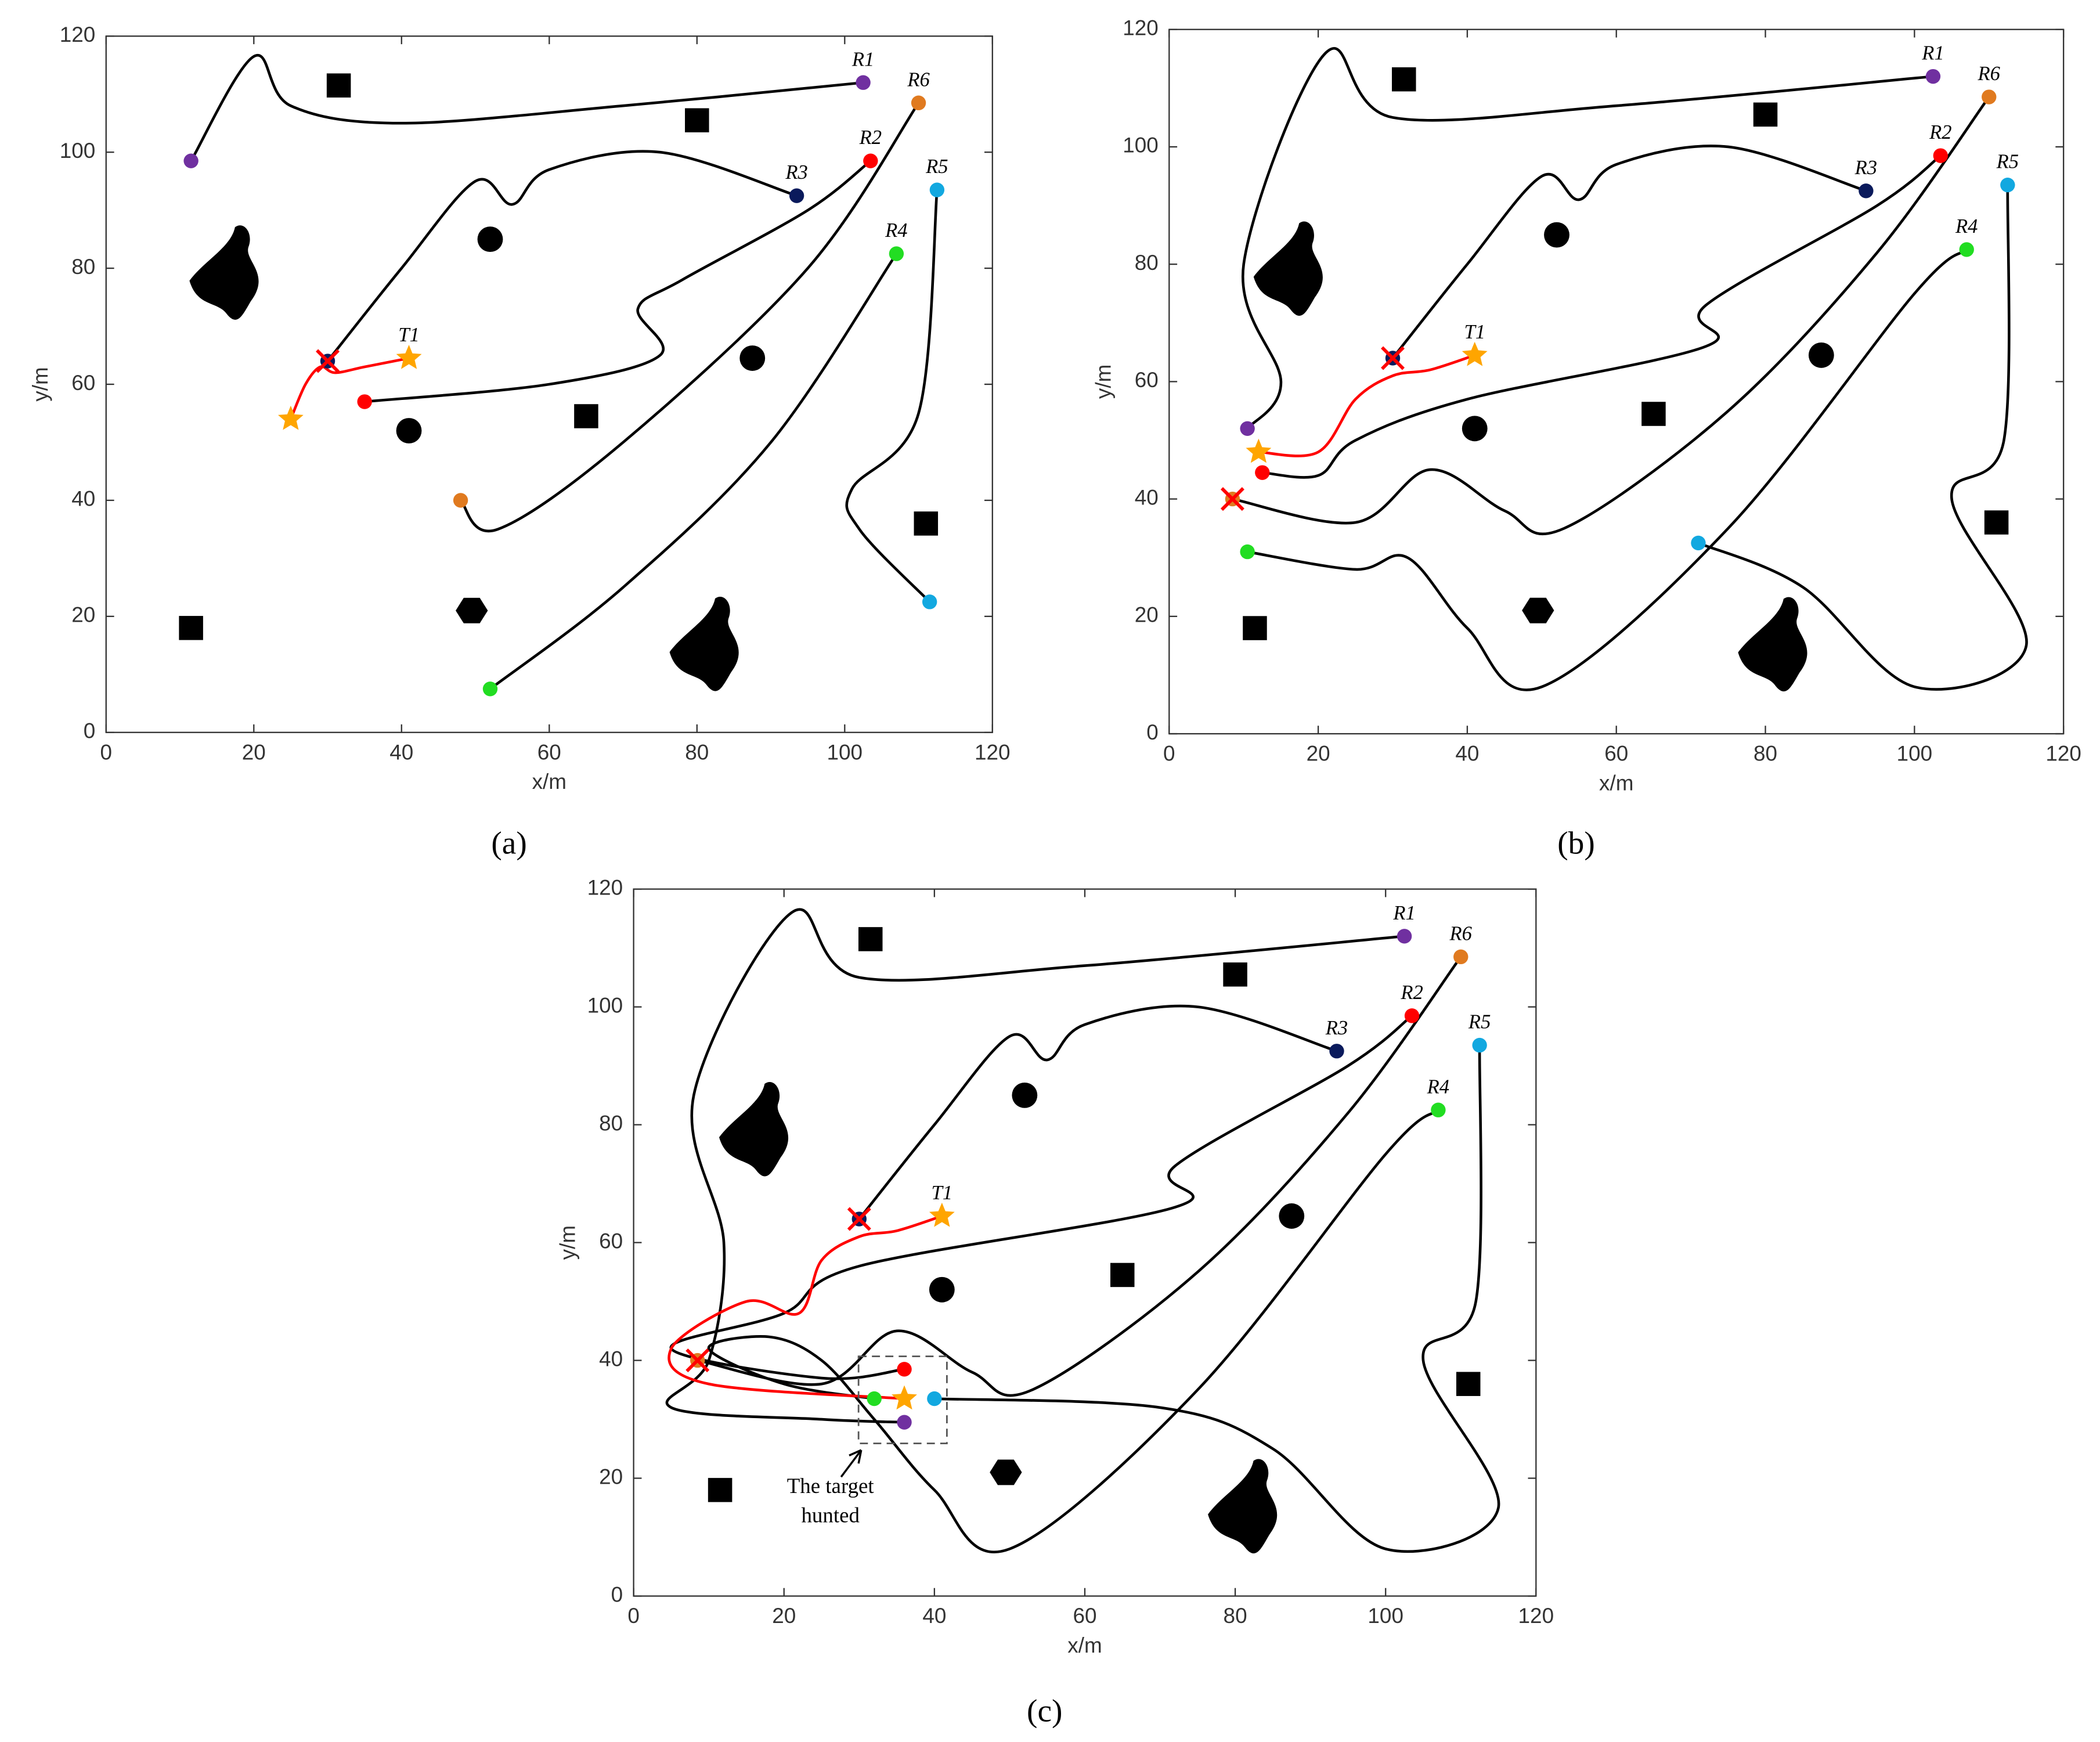 The height and width of the screenshot is (1742, 2100). Describe the element at coordinates (1765, 754) in the screenshot. I see `x-tick-label: 80` at that location.